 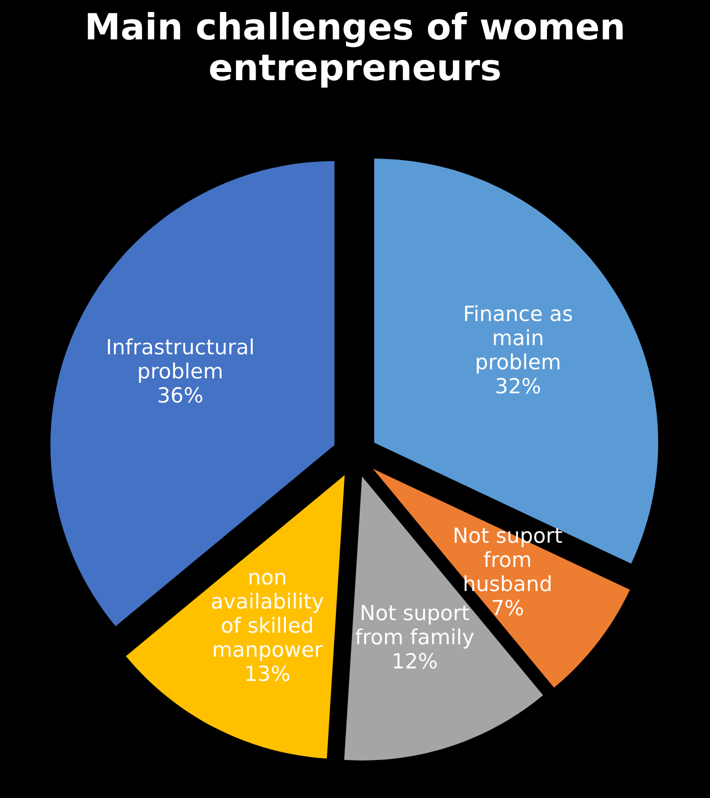 I want to click on data-label: 13%, so click(x=268, y=673).